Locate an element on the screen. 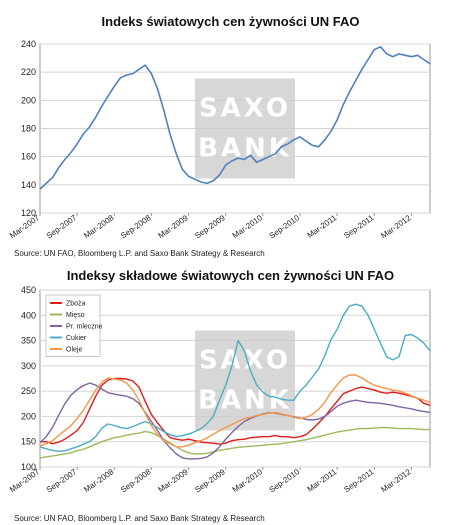 The width and height of the screenshot is (461, 525). y-tick-label: 120 is located at coordinates (28, 213).